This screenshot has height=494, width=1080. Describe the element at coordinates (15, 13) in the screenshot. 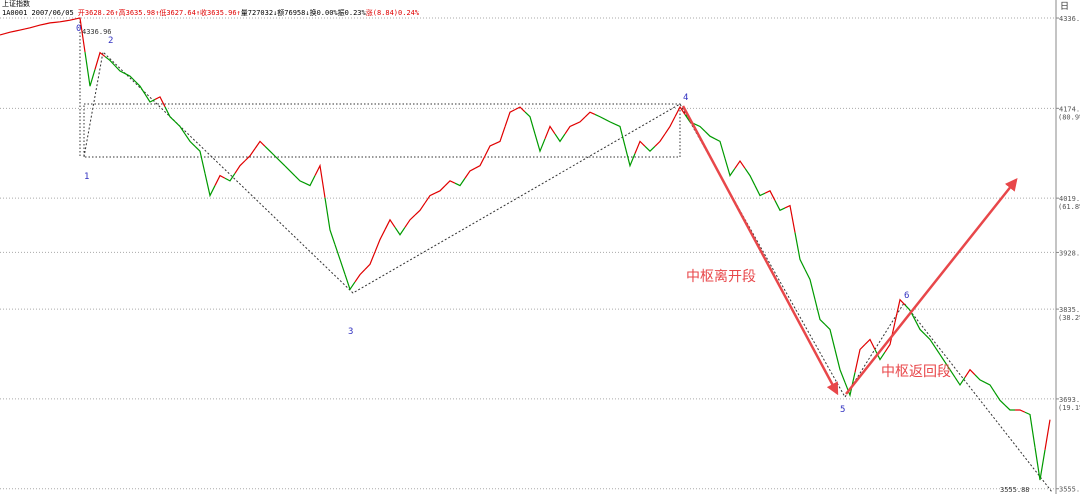

I see `code: 1A0001` at that location.